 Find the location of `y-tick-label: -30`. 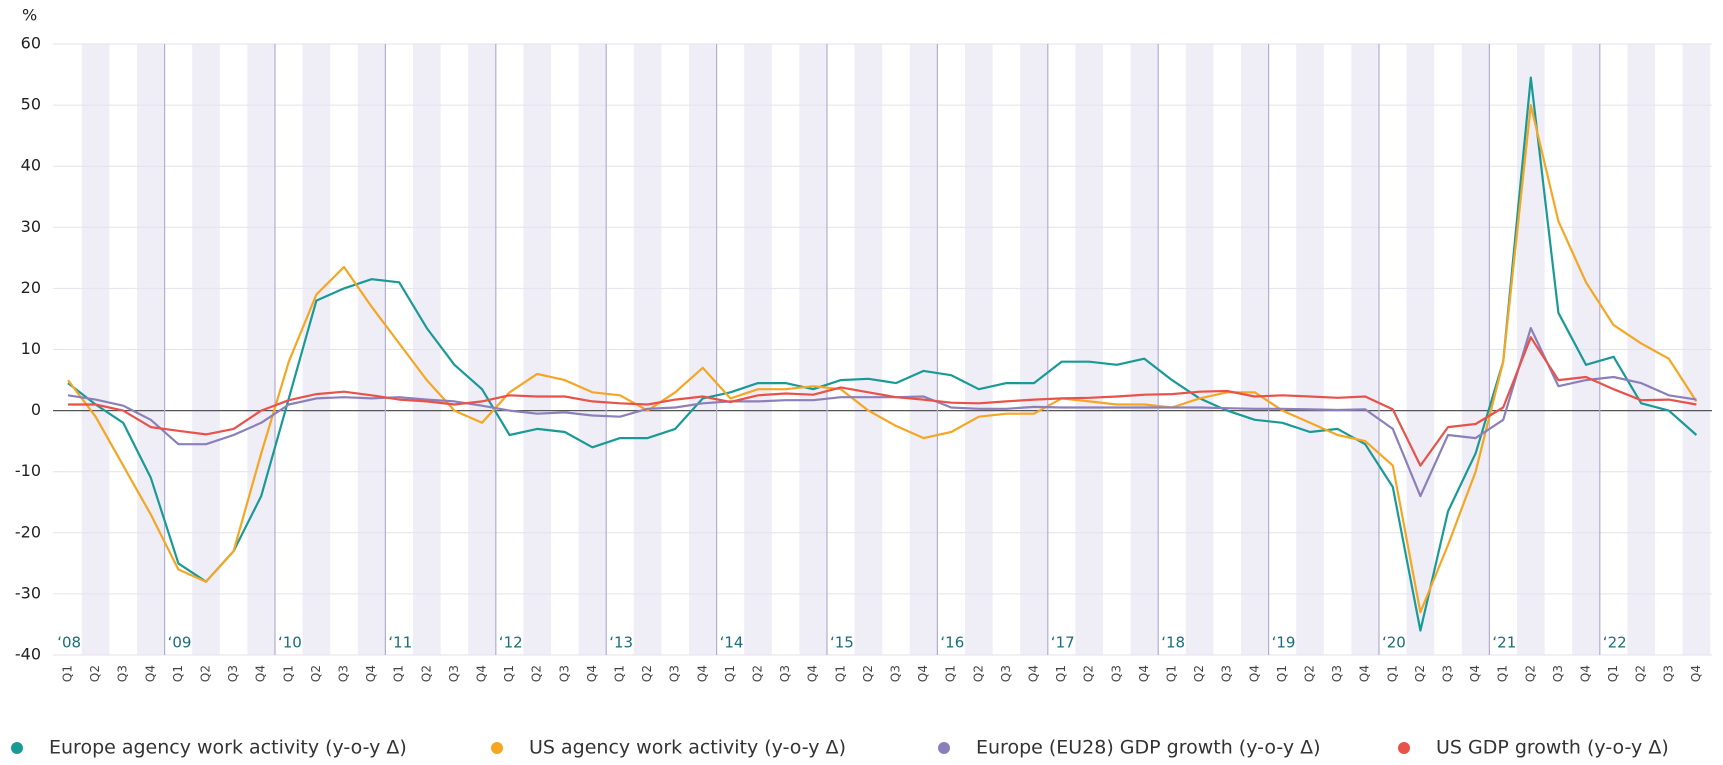

y-tick-label: -30 is located at coordinates (28, 592).